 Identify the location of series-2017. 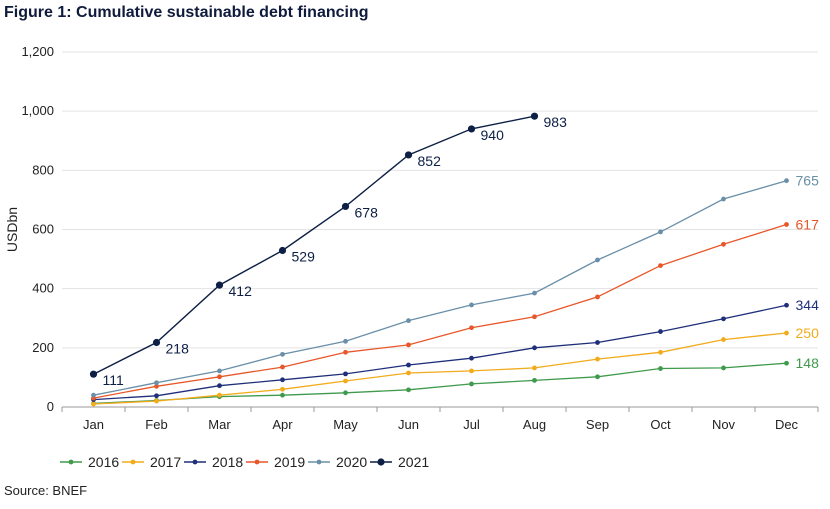
(440, 368).